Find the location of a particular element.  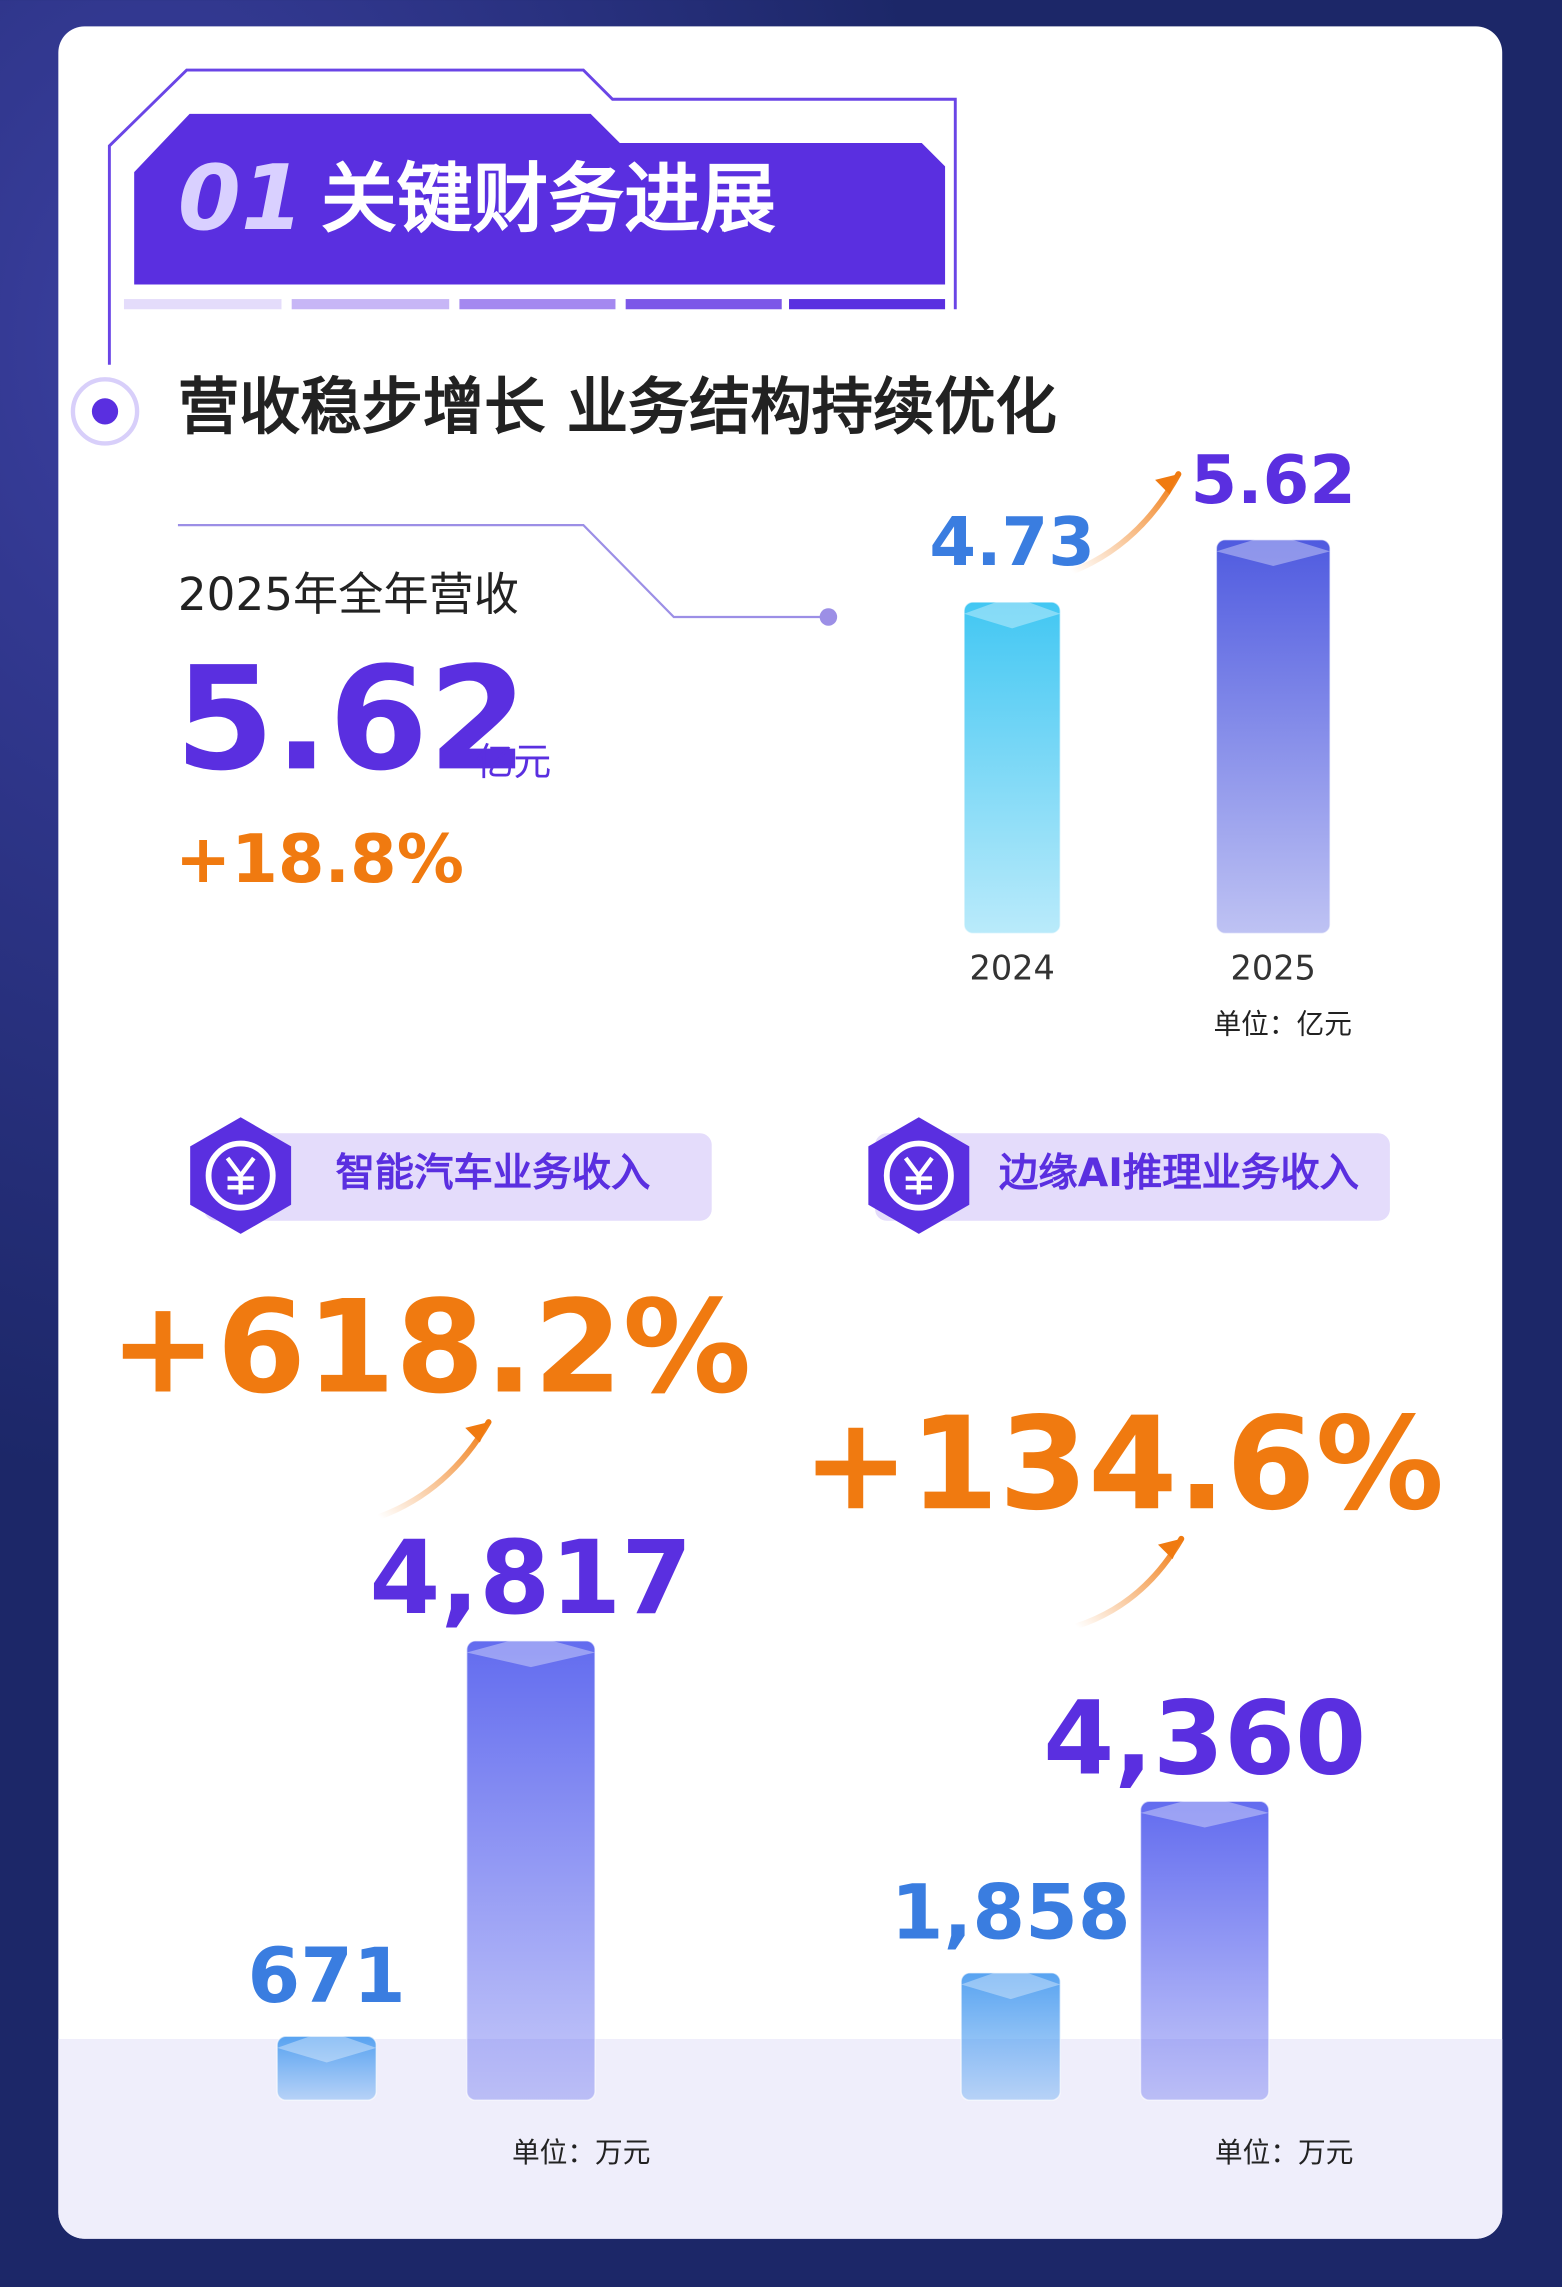

value-label: 4,817 is located at coordinates (530, 1578).